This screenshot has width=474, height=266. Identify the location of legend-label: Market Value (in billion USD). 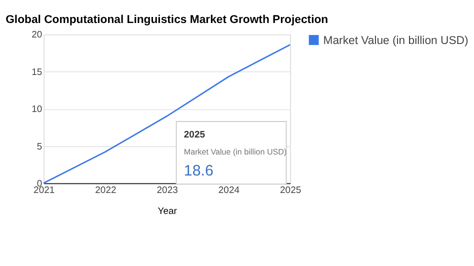
(395, 40).